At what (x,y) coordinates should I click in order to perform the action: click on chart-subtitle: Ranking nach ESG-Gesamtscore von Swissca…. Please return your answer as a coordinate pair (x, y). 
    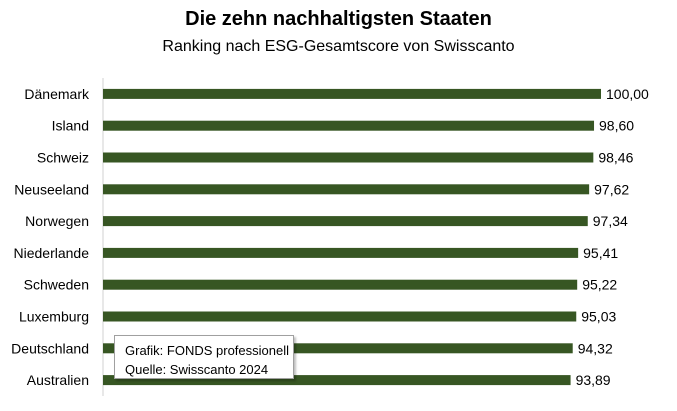
    Looking at the image, I should click on (338, 46).